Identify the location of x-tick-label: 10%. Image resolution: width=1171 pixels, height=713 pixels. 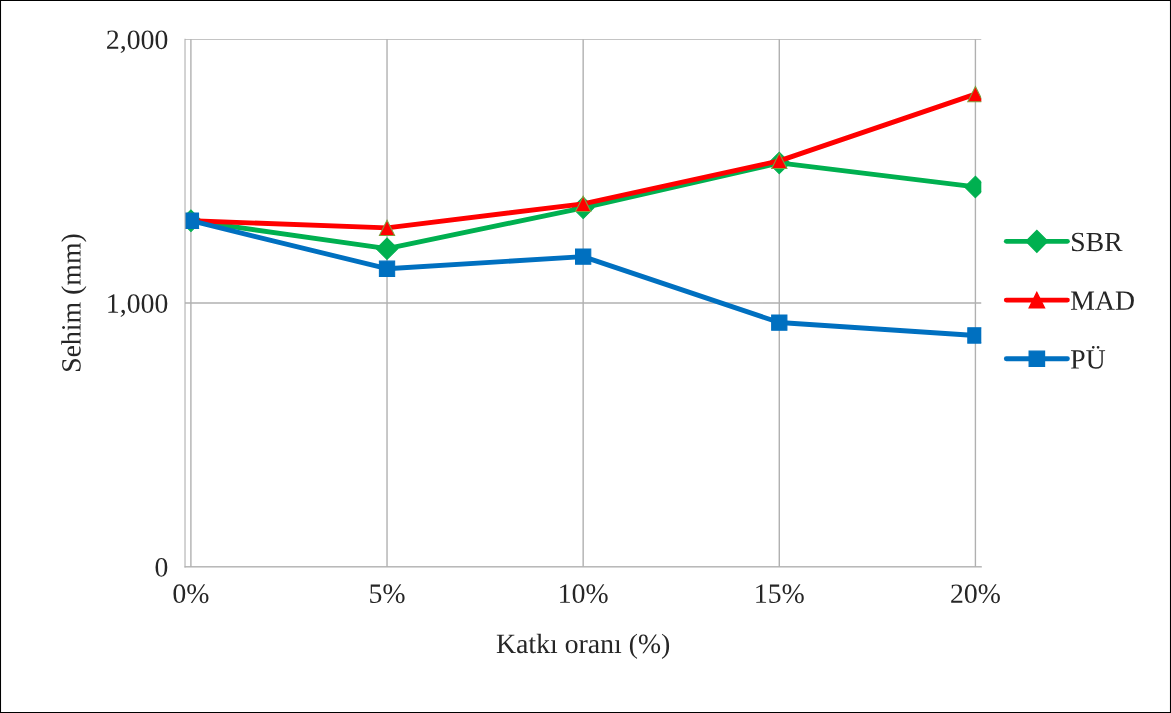
(584, 594).